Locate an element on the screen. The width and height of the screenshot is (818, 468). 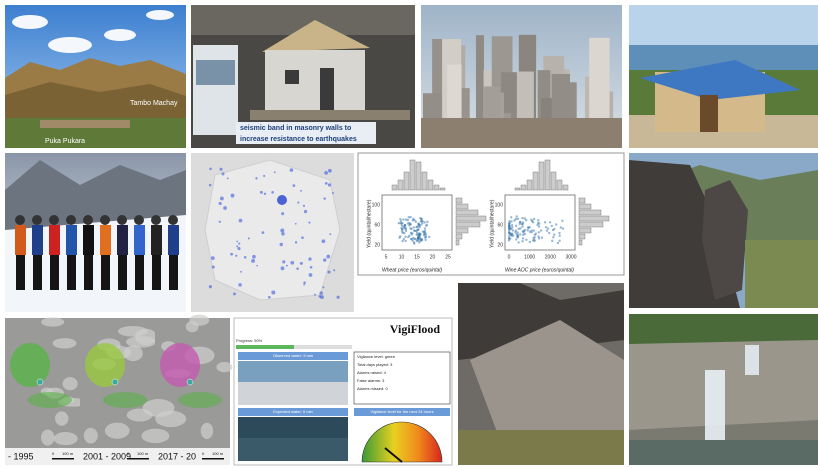
label: Puka Pukara is located at coordinates (65, 141).